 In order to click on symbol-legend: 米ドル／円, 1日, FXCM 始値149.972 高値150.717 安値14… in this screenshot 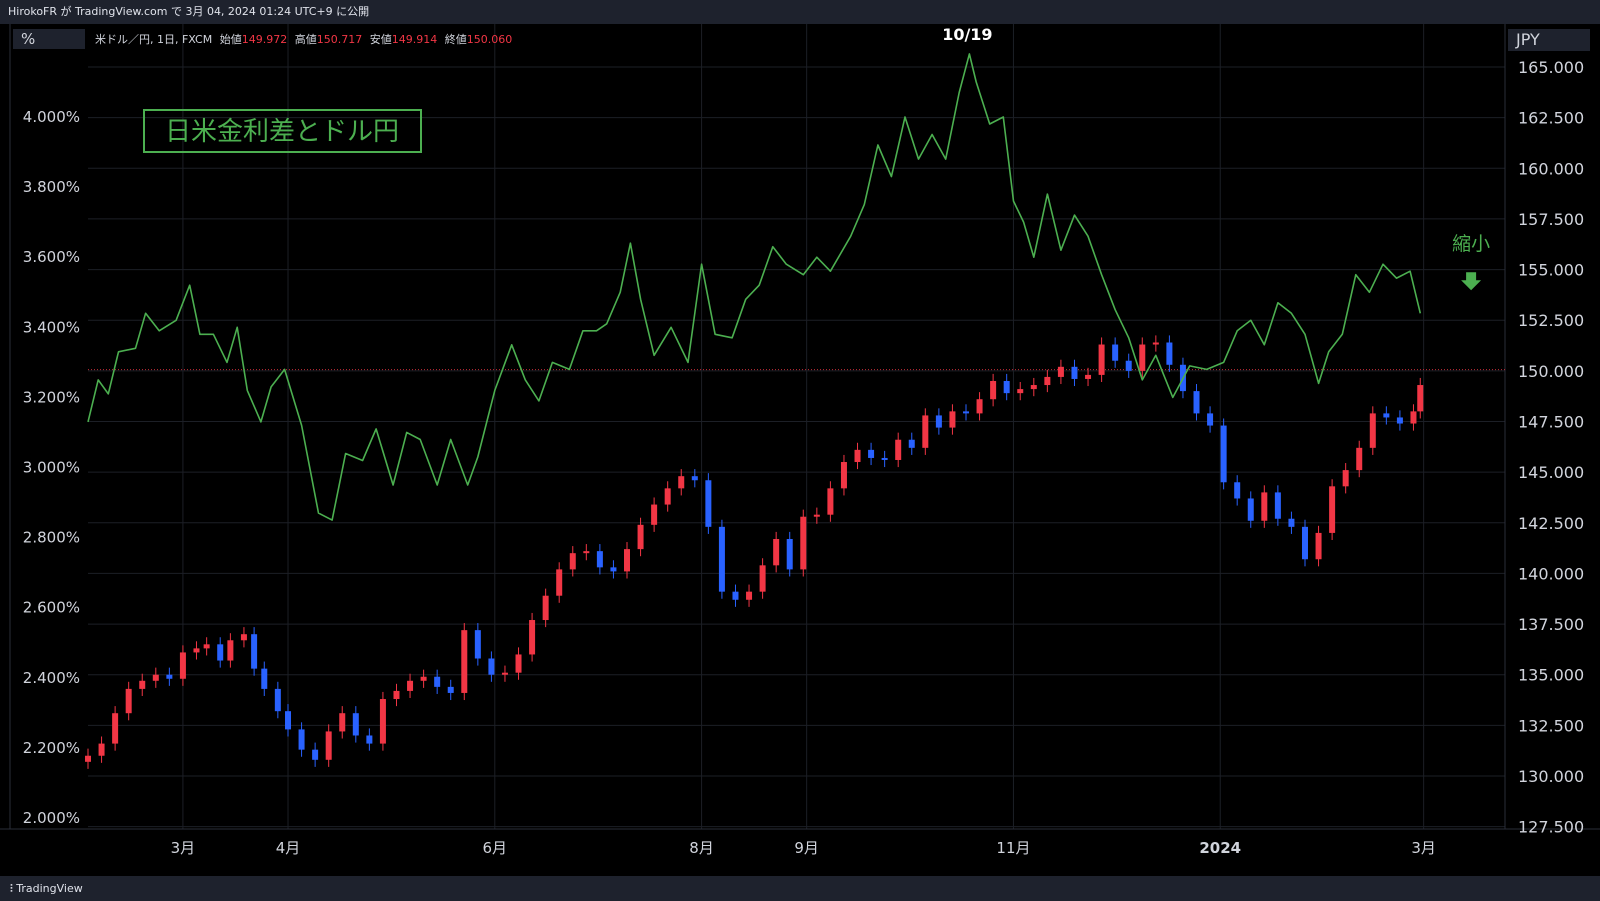, I will do `click(303, 39)`.